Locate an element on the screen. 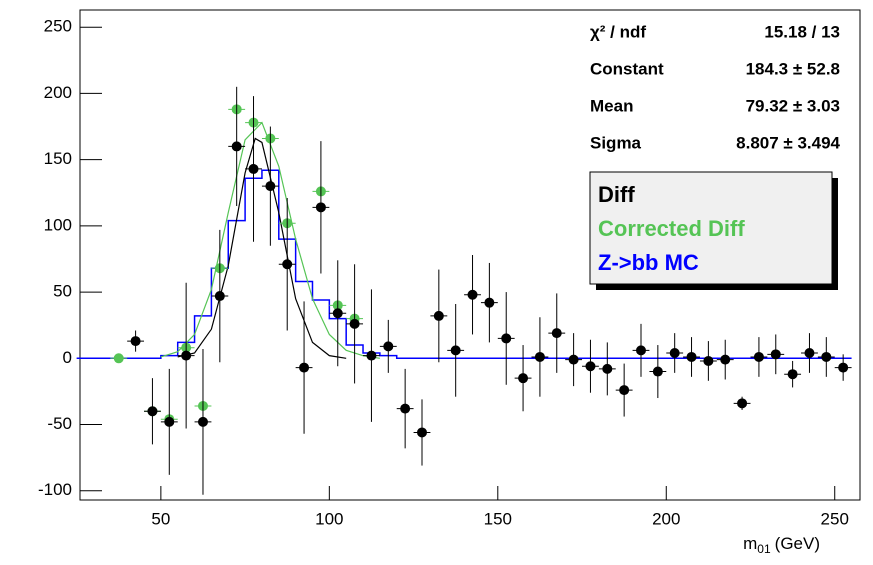  legend-label: Diff is located at coordinates (616, 194).